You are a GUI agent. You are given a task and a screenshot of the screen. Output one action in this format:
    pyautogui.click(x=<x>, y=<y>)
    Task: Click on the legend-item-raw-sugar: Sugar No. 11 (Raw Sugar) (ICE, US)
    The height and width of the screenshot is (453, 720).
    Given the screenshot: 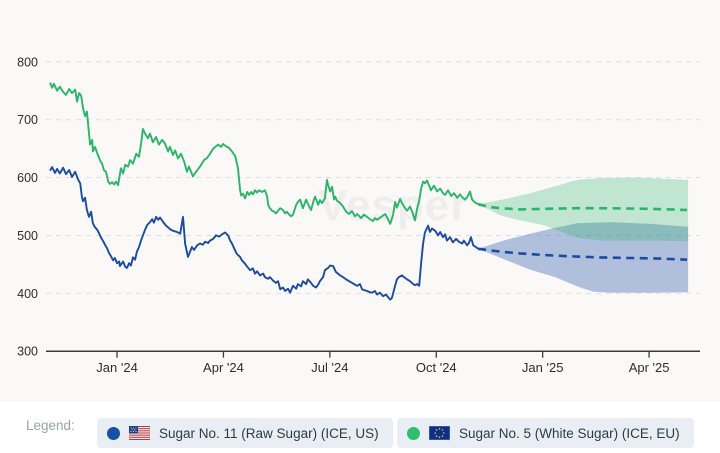 What is the action you would take?
    pyautogui.click(x=245, y=433)
    